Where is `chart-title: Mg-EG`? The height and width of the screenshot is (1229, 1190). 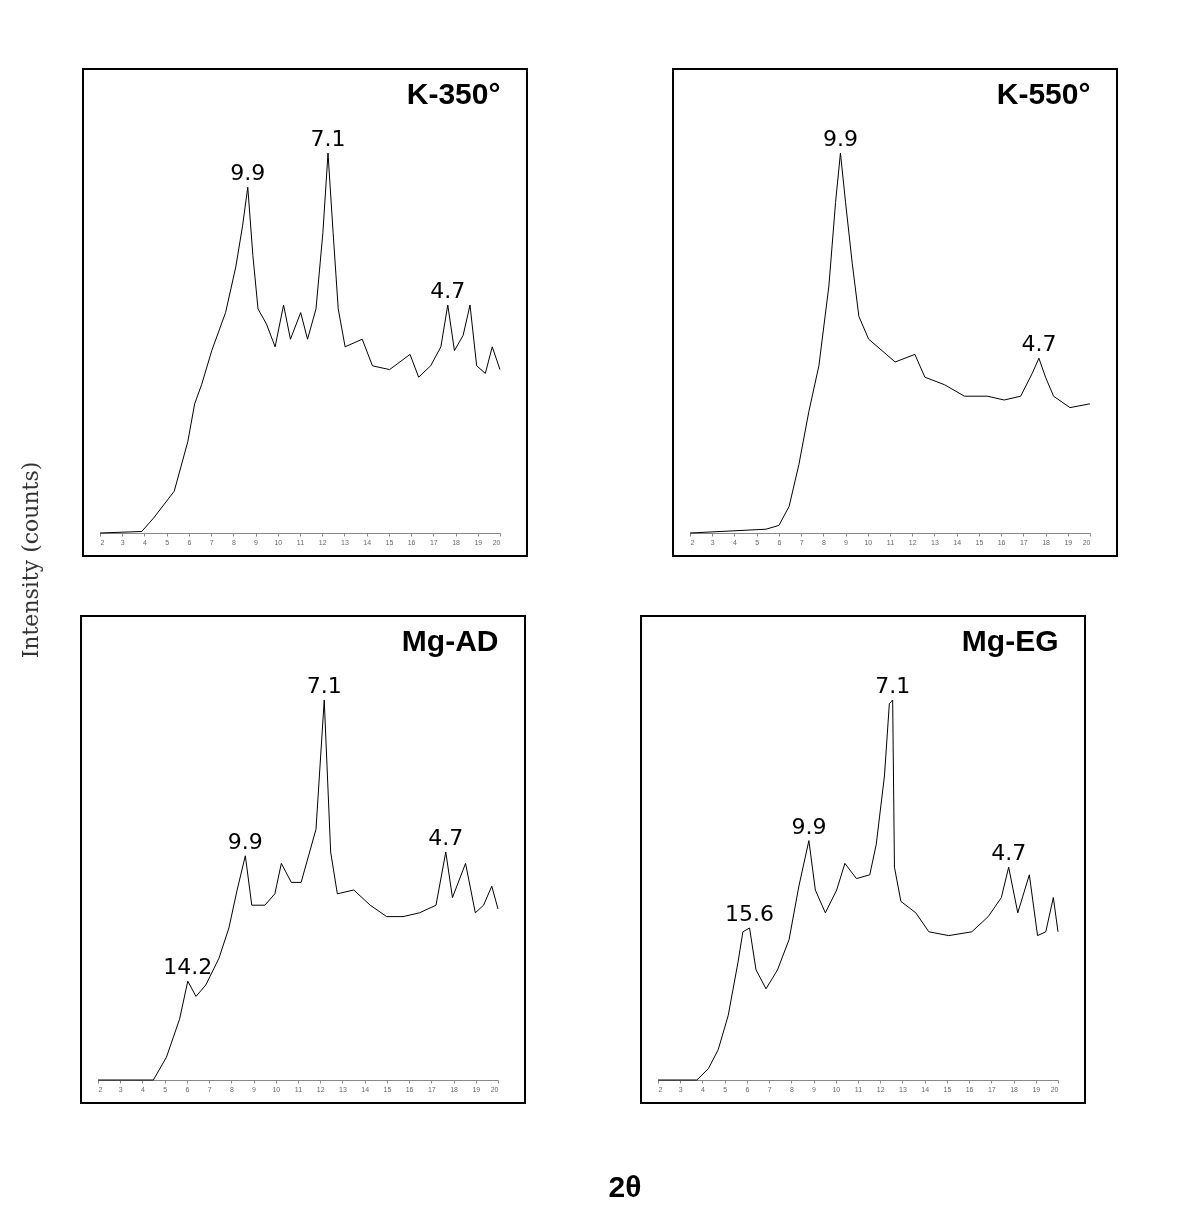
chart-title: Mg-EG is located at coordinates (1010, 640).